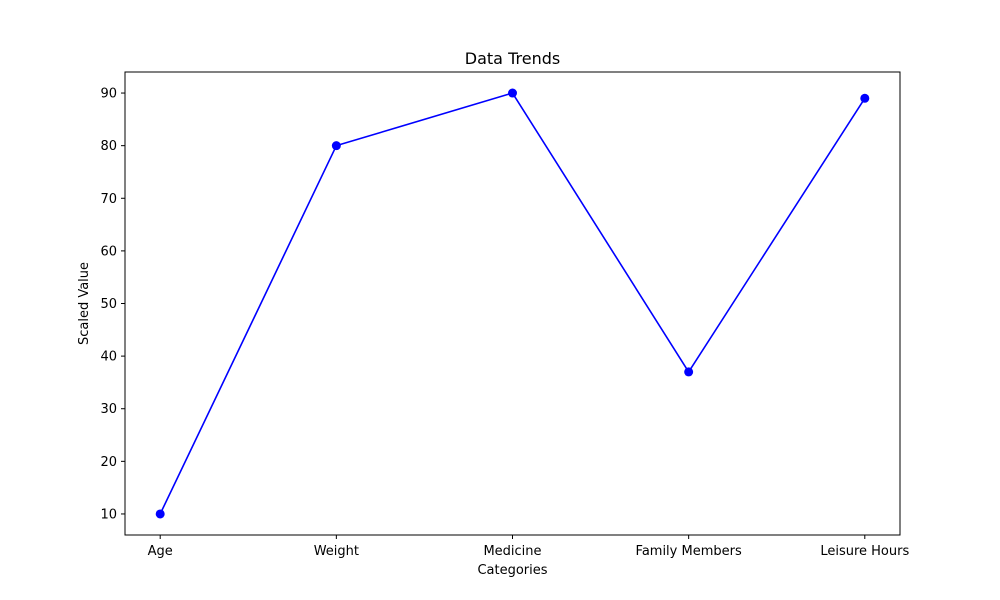 This screenshot has width=1000, height=600. What do you see at coordinates (336, 551) in the screenshot?
I see `x-tick-label: Weight` at bounding box center [336, 551].